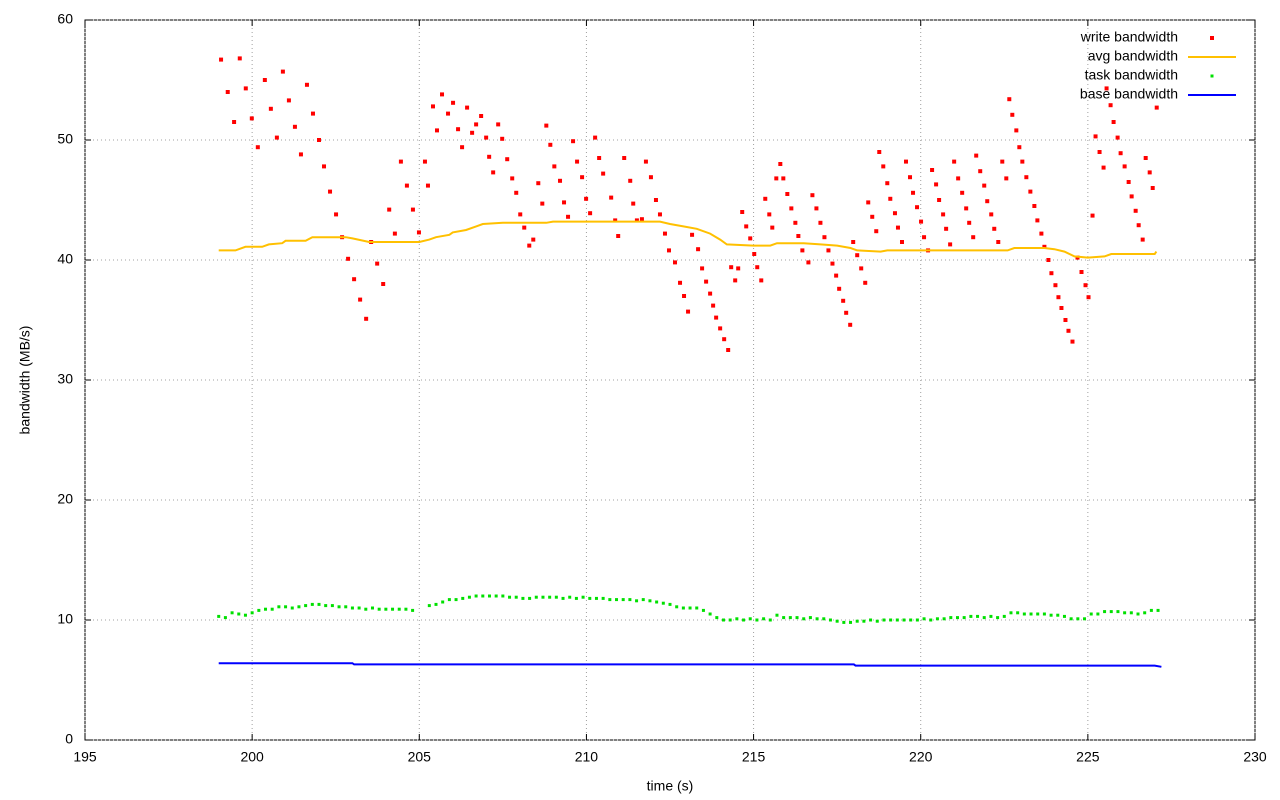 This screenshot has height=800, width=1280. I want to click on y-tick-label: 10, so click(65, 619).